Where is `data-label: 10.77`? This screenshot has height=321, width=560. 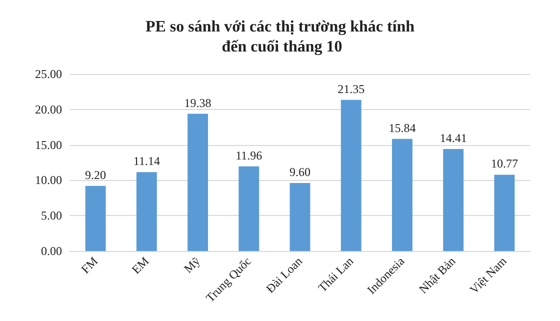
data-label: 10.77 is located at coordinates (504, 163).